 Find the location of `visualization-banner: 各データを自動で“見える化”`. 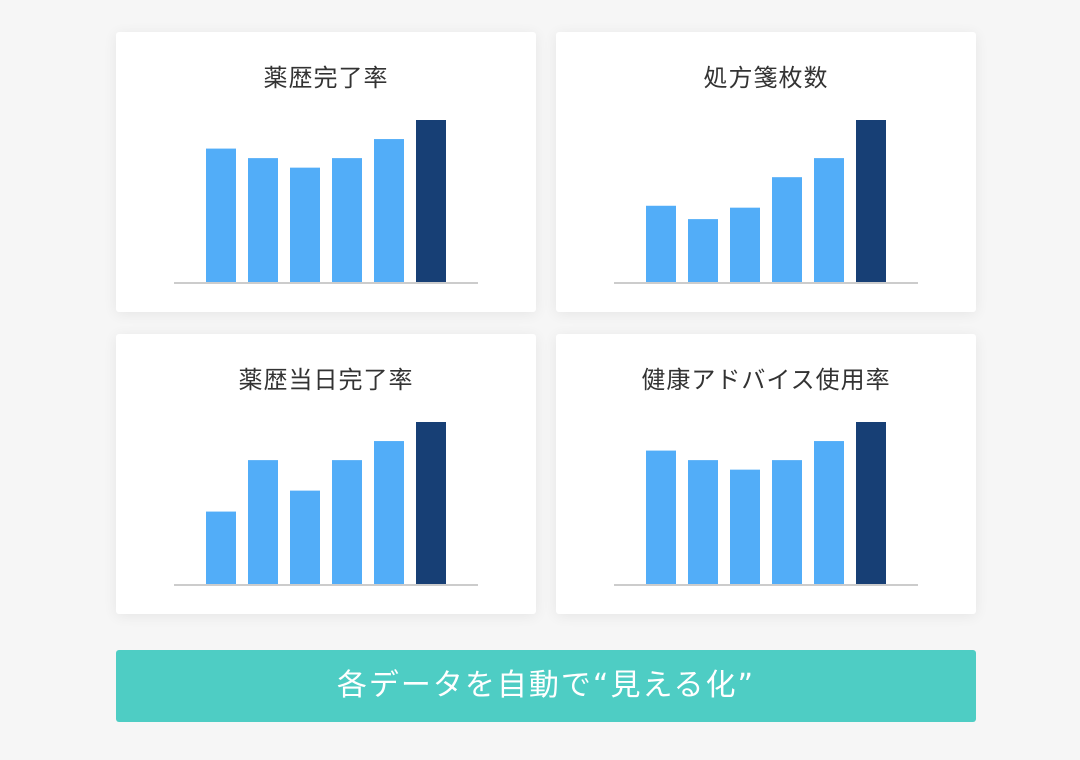

visualization-banner: 各データを自動で“見える化” is located at coordinates (546, 686).